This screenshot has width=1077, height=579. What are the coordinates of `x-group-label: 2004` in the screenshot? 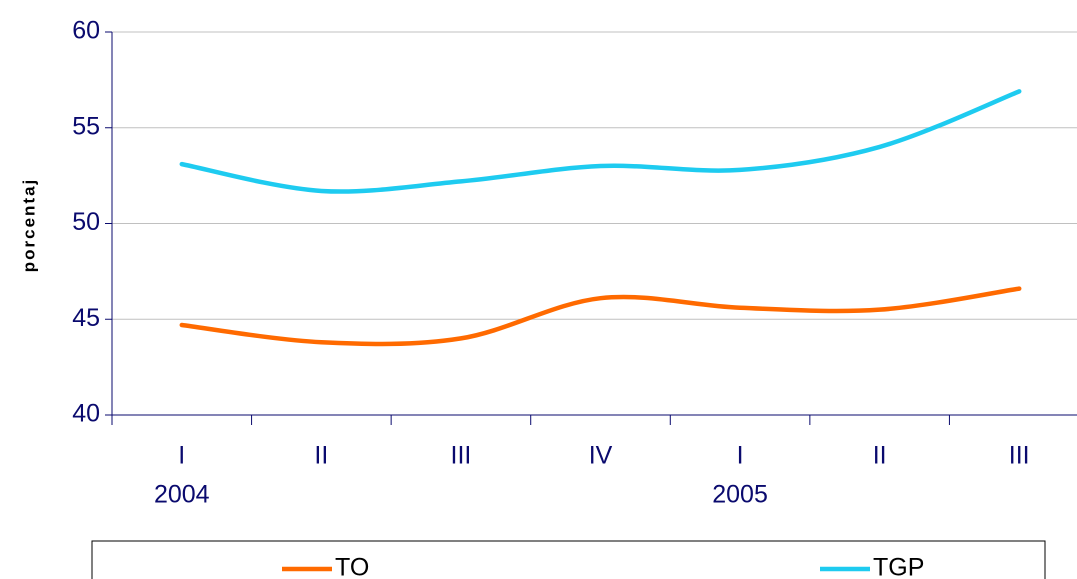 It's located at (182, 495).